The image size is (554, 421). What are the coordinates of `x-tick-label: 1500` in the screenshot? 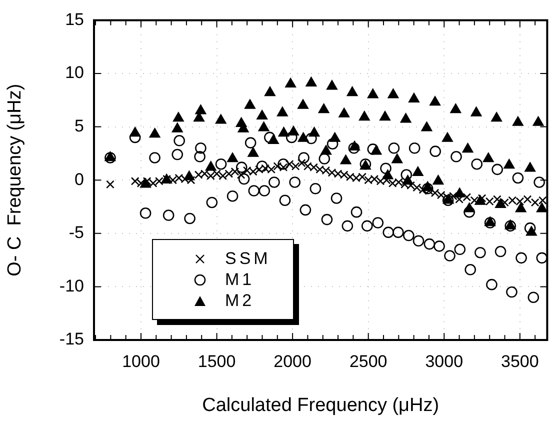 It's located at (217, 361).